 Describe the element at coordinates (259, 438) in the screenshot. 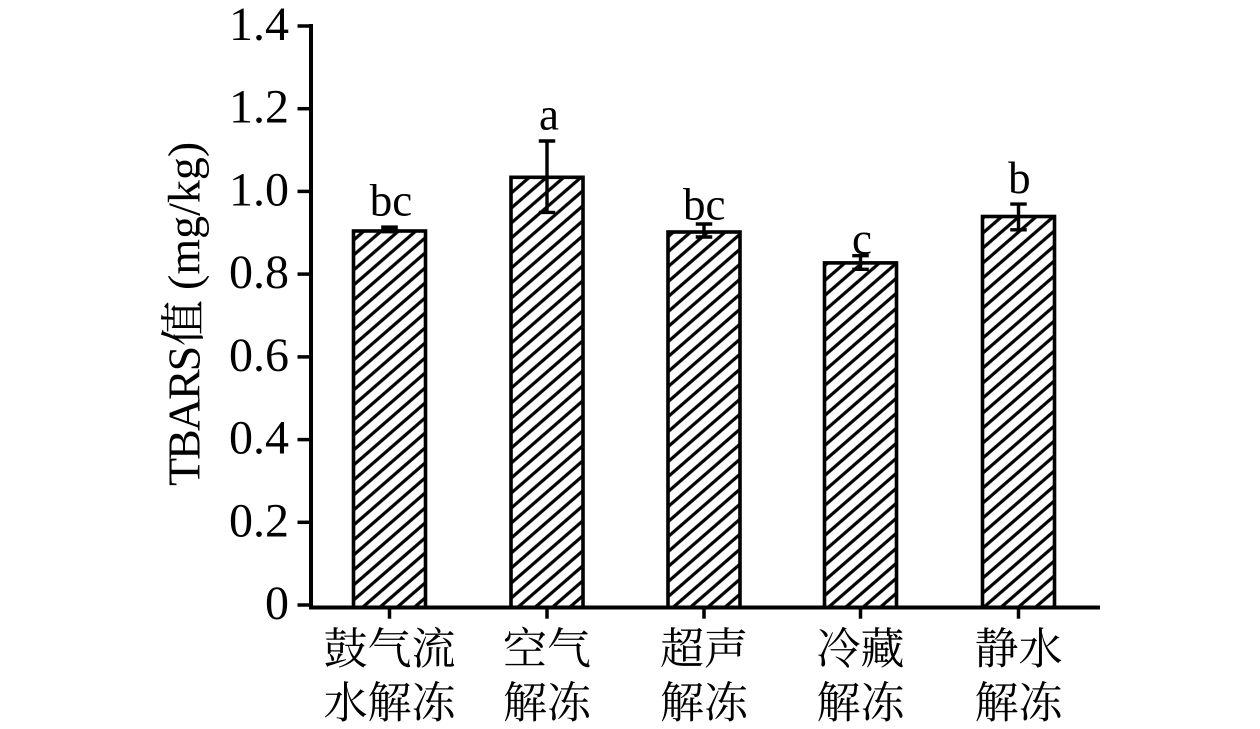

I see `svg-text: 0.4` at that location.